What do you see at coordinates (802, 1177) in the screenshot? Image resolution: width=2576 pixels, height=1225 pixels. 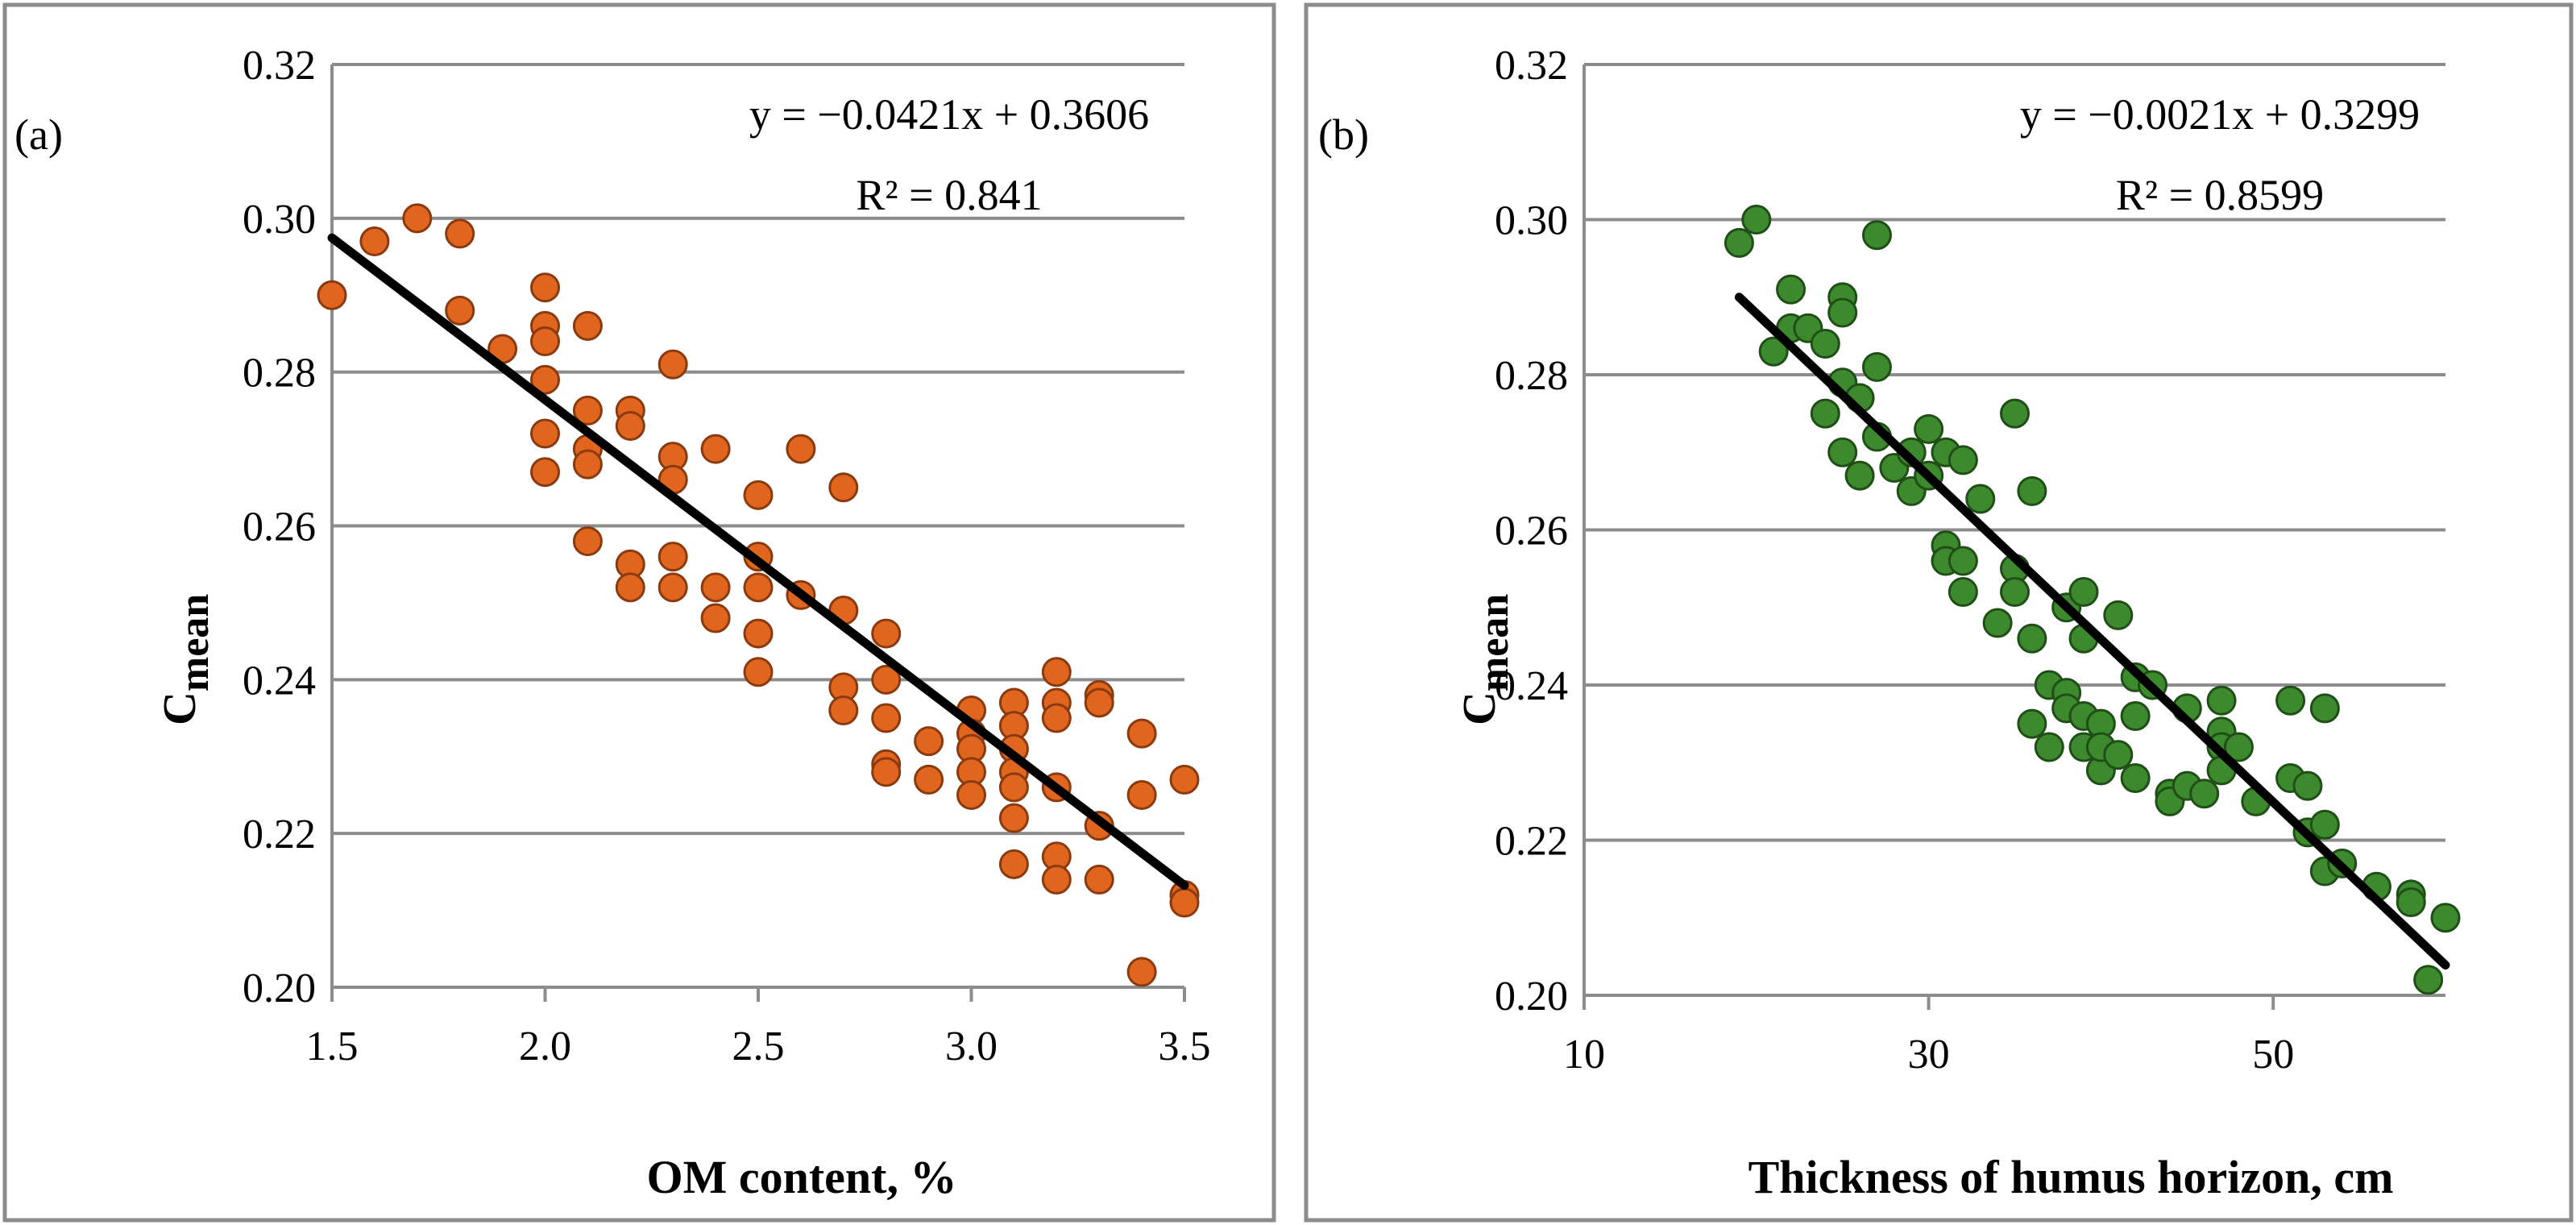 I see `panel-a-x-axis-title: OM content, %` at bounding box center [802, 1177].